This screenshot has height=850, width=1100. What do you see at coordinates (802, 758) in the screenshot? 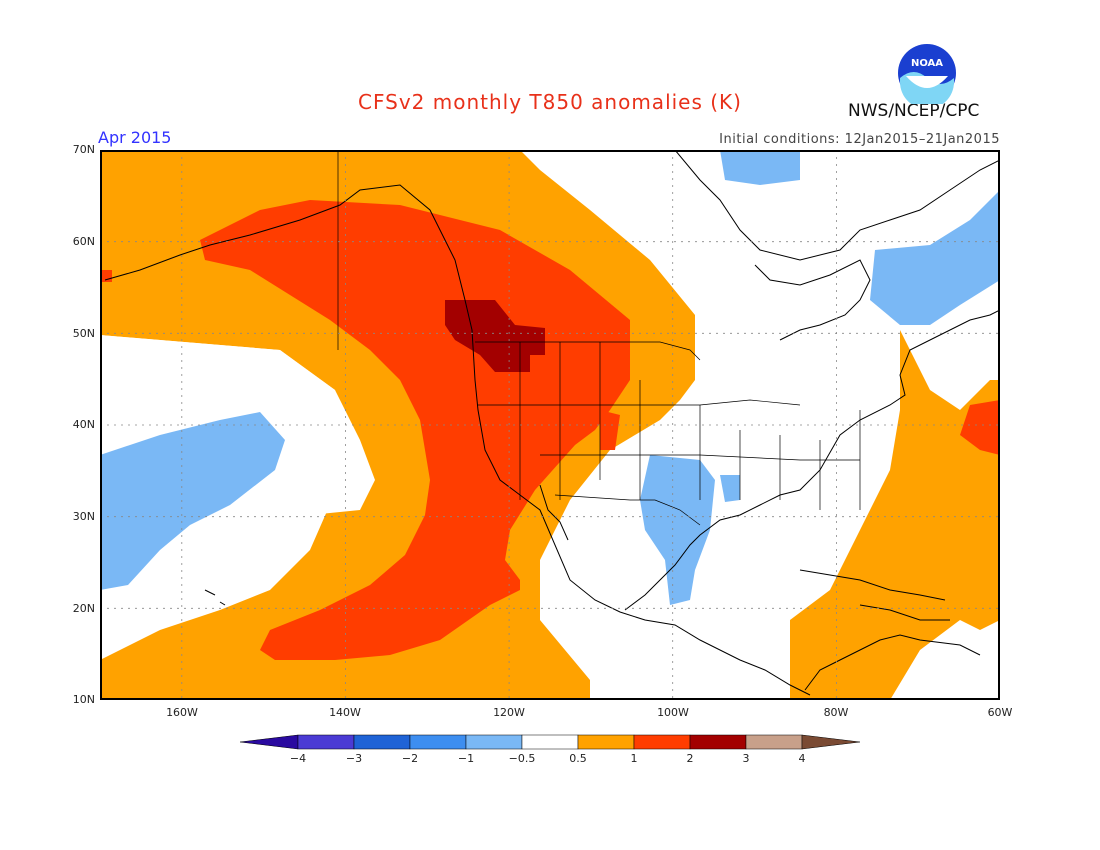
I see `legend-label: 4` at bounding box center [802, 758].